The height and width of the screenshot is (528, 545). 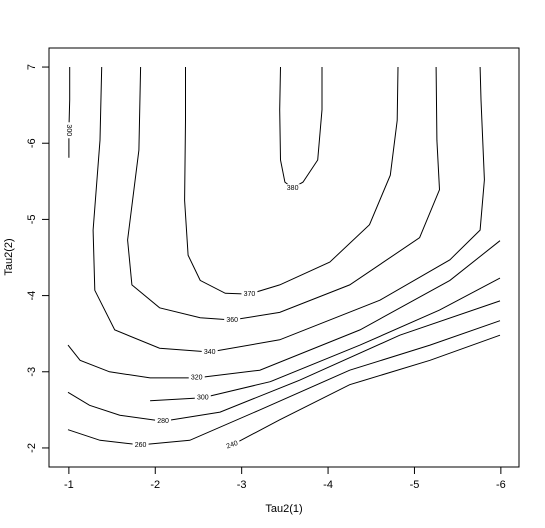 What do you see at coordinates (415, 485) in the screenshot?
I see `x-tick-label: -5` at bounding box center [415, 485].